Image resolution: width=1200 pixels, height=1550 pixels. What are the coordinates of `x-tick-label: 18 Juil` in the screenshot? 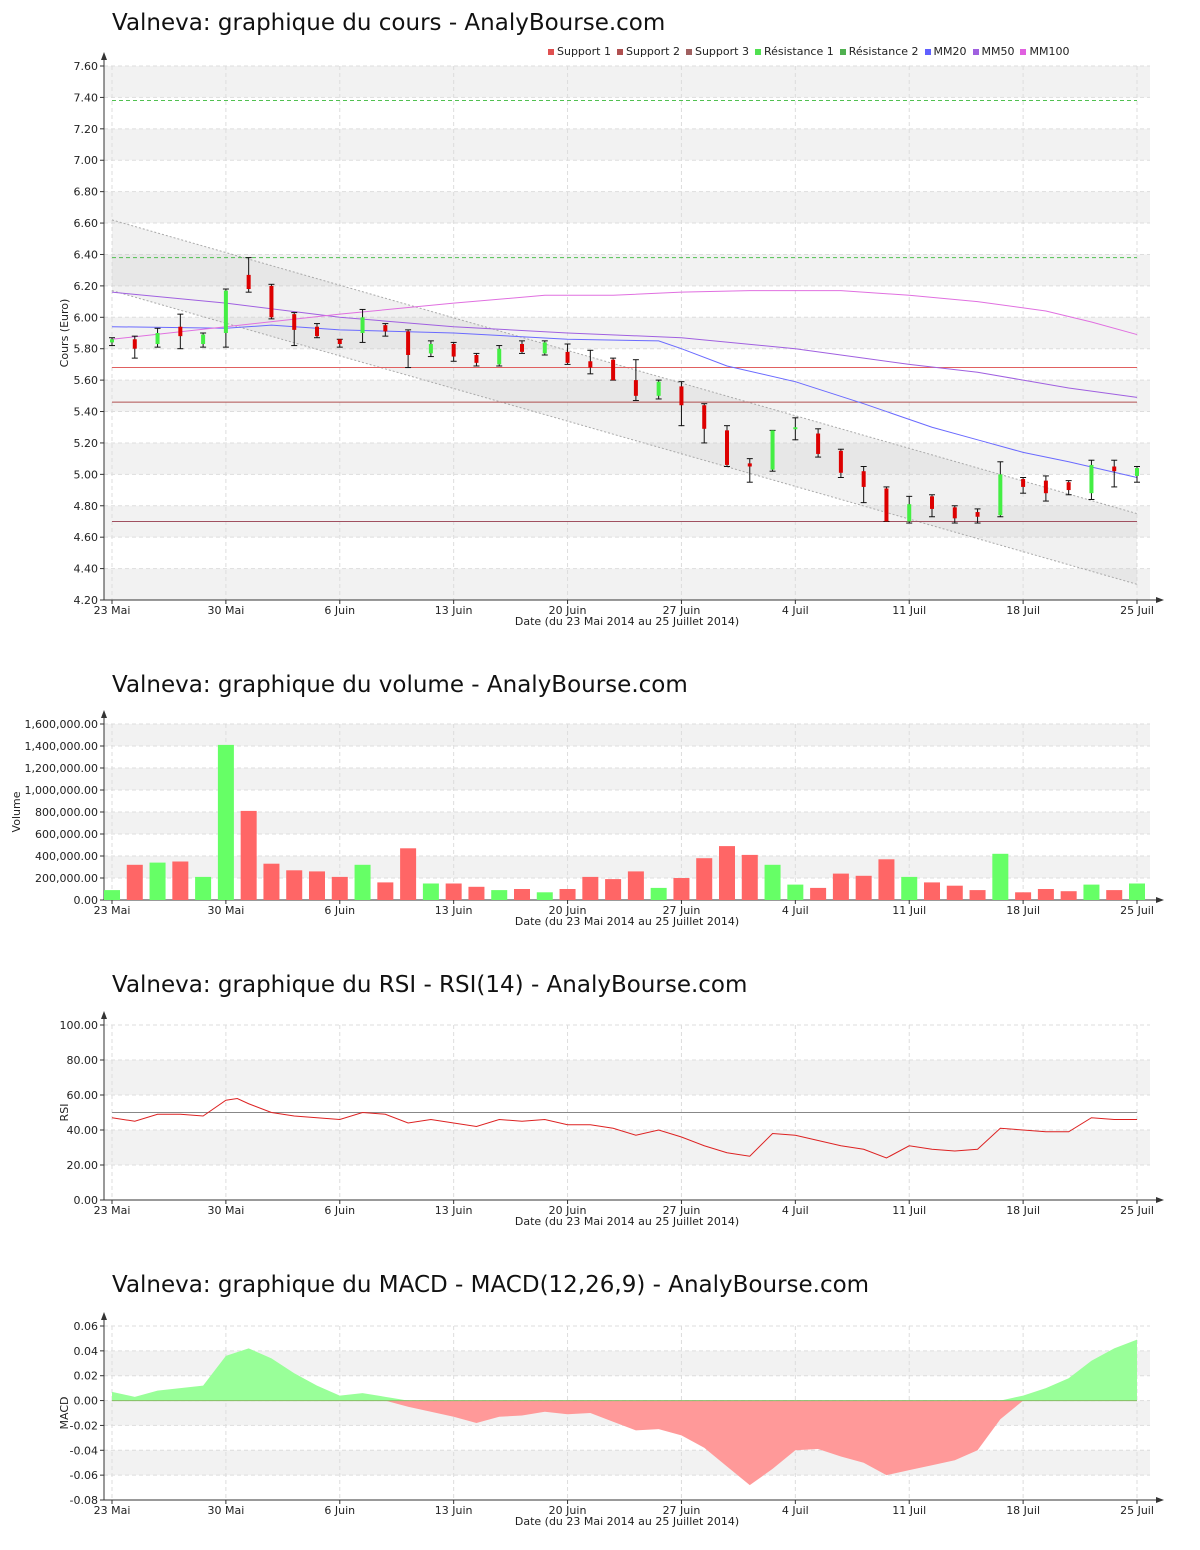 It's located at (1023, 910).